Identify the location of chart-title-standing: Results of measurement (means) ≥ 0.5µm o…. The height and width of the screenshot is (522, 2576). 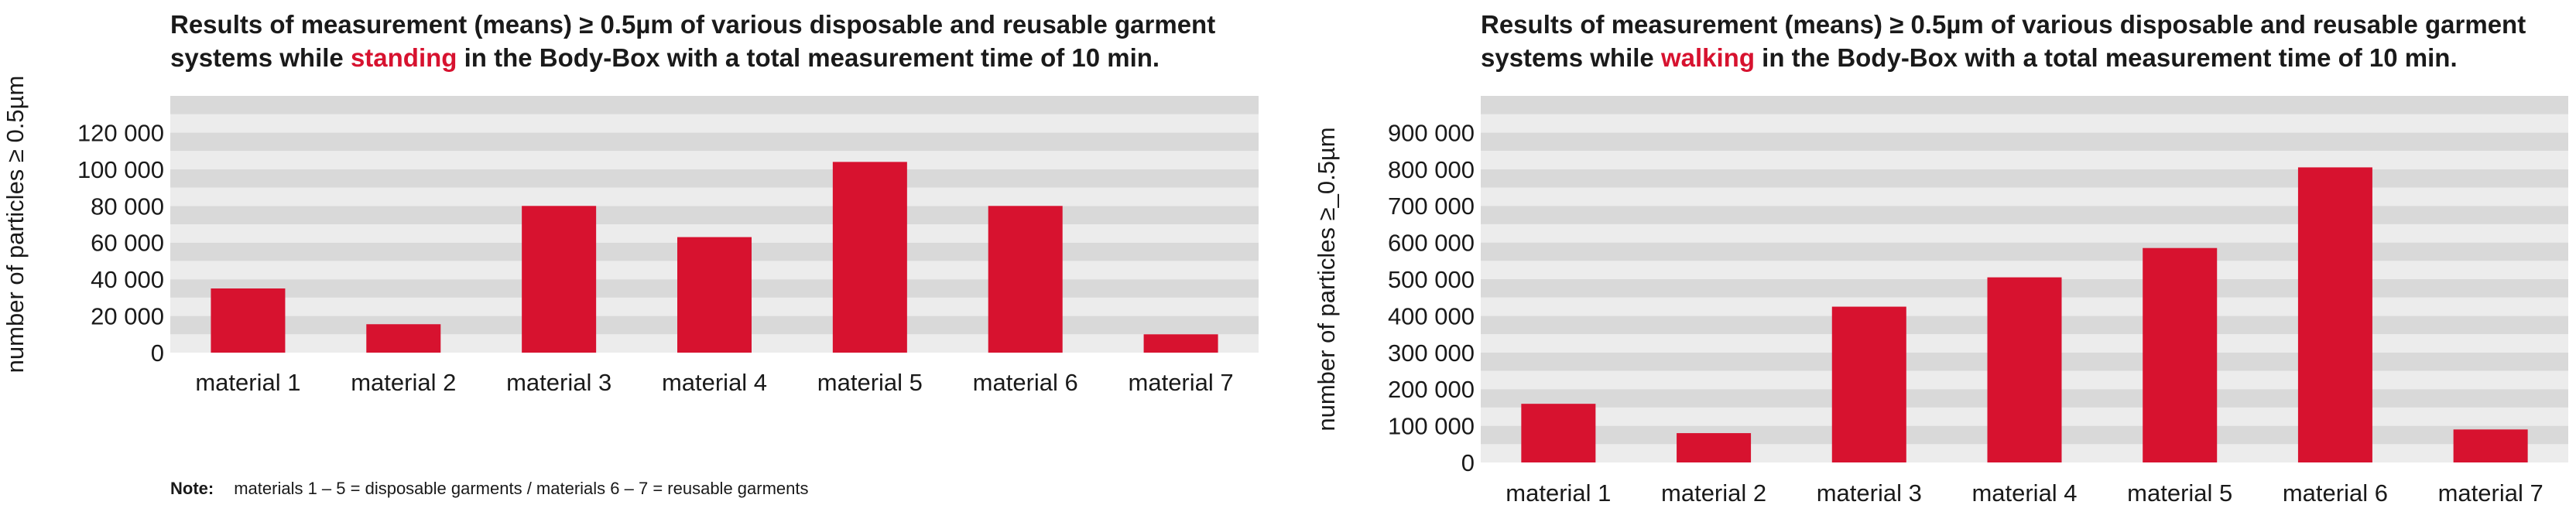
(692, 41).